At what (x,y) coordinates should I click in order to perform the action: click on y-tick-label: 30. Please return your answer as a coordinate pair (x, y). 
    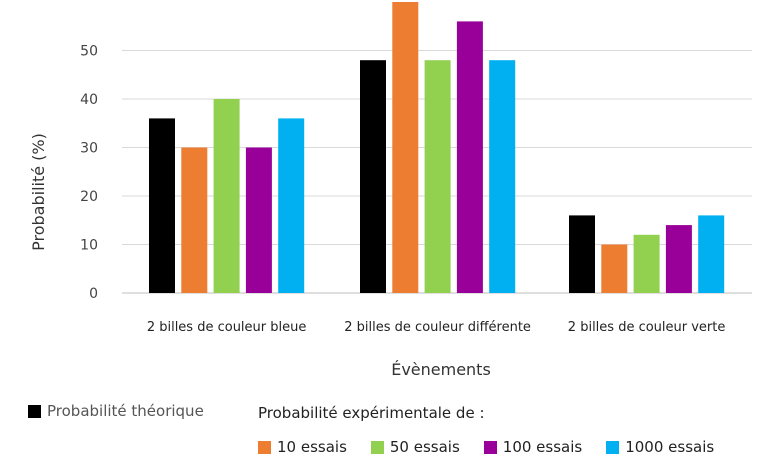
    Looking at the image, I should click on (89, 149).